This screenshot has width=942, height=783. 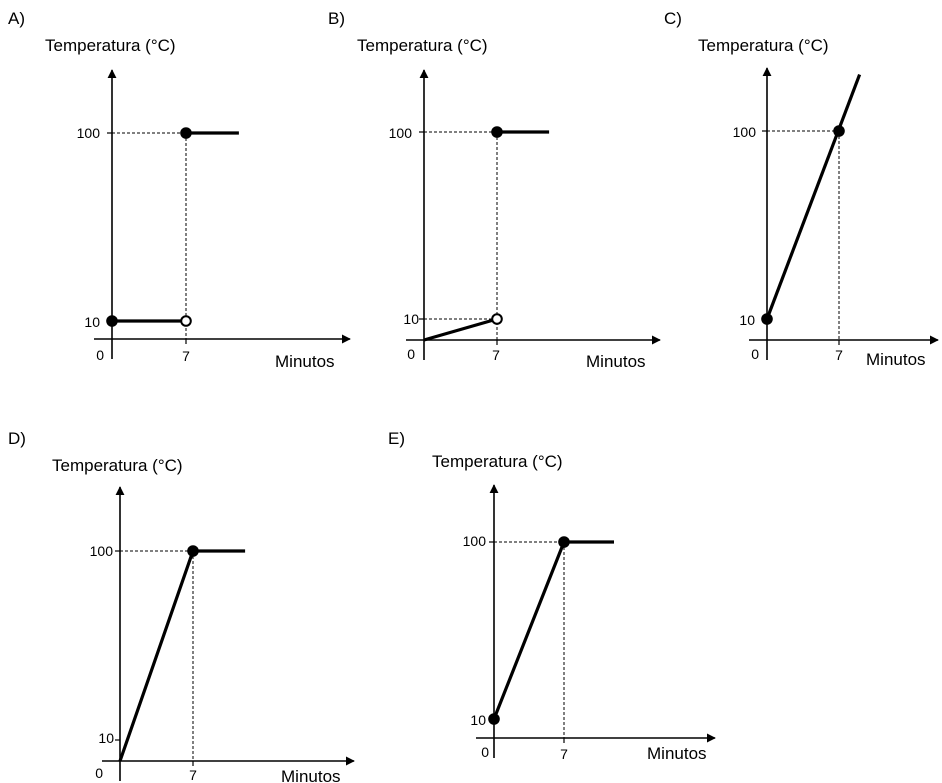 I want to click on x-axis-label-a: Minutos, so click(x=305, y=361).